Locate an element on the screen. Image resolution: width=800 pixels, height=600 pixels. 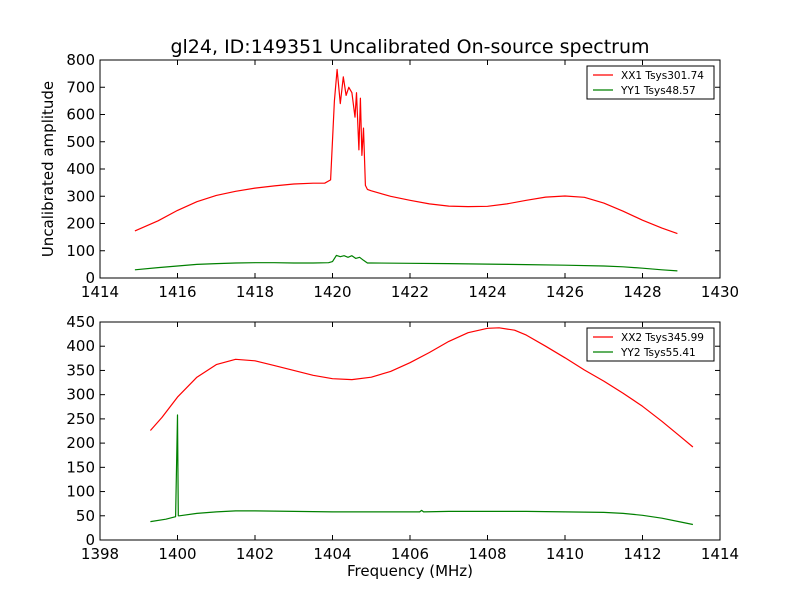
y-tick-label: 600 is located at coordinates (80, 115).